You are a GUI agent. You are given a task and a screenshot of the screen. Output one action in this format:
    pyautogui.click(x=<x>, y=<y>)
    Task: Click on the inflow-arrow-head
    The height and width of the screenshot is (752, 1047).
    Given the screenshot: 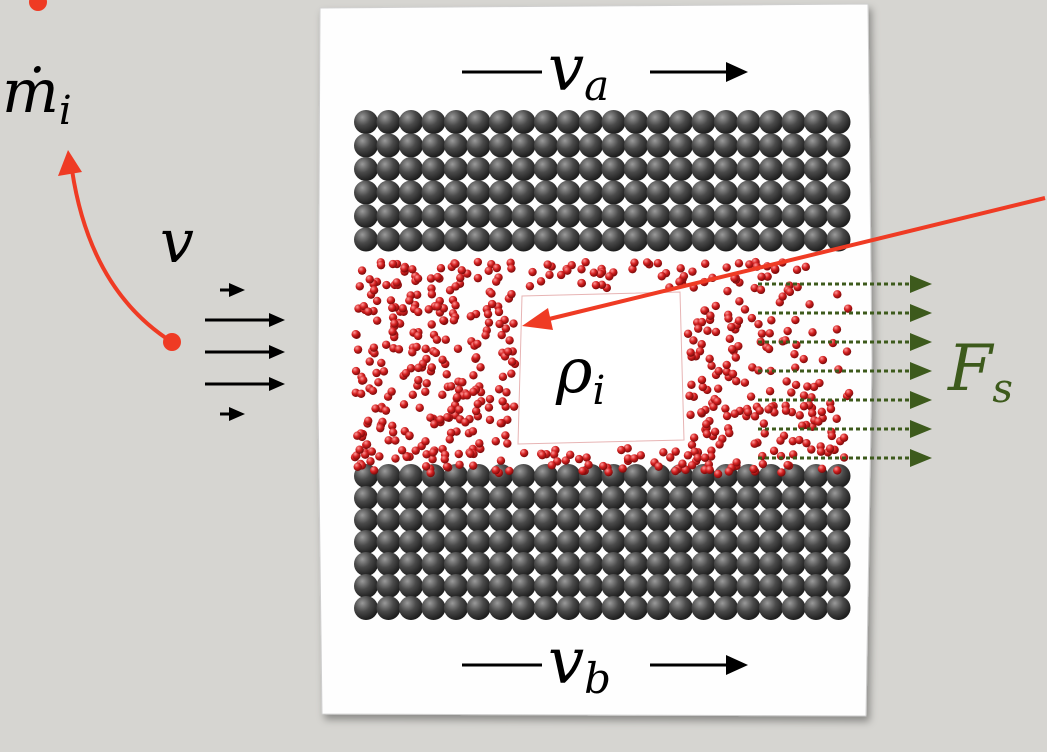 What is the action you would take?
    pyautogui.click(x=277, y=384)
    